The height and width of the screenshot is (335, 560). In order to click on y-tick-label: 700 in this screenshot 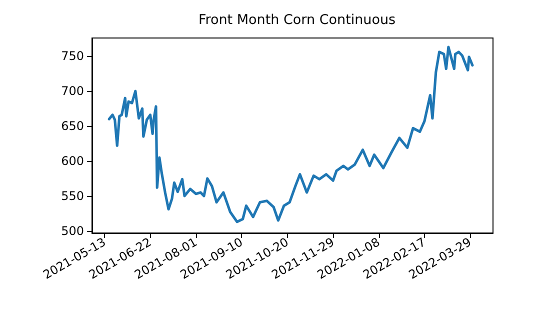, I will do `click(72, 91)`.